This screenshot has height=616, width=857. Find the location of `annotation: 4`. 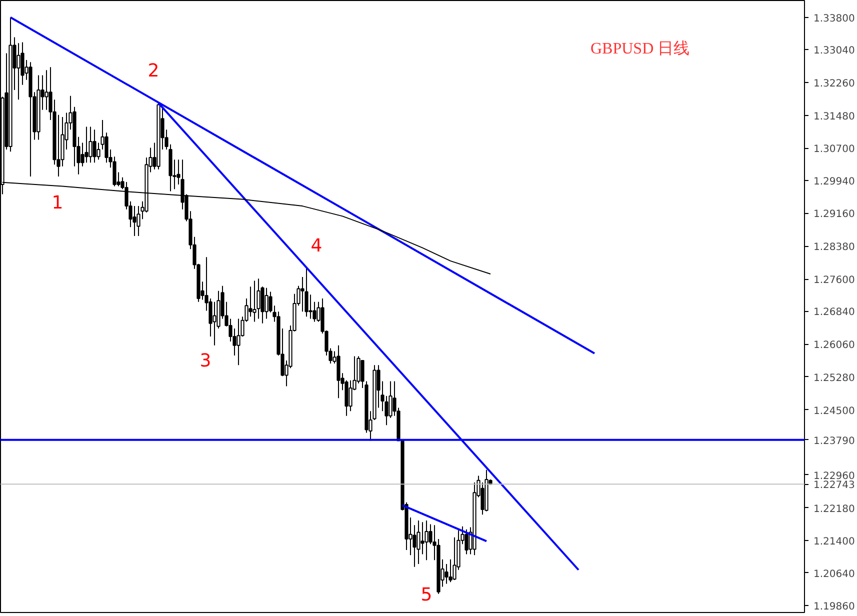

annotation: 4 is located at coordinates (316, 246).